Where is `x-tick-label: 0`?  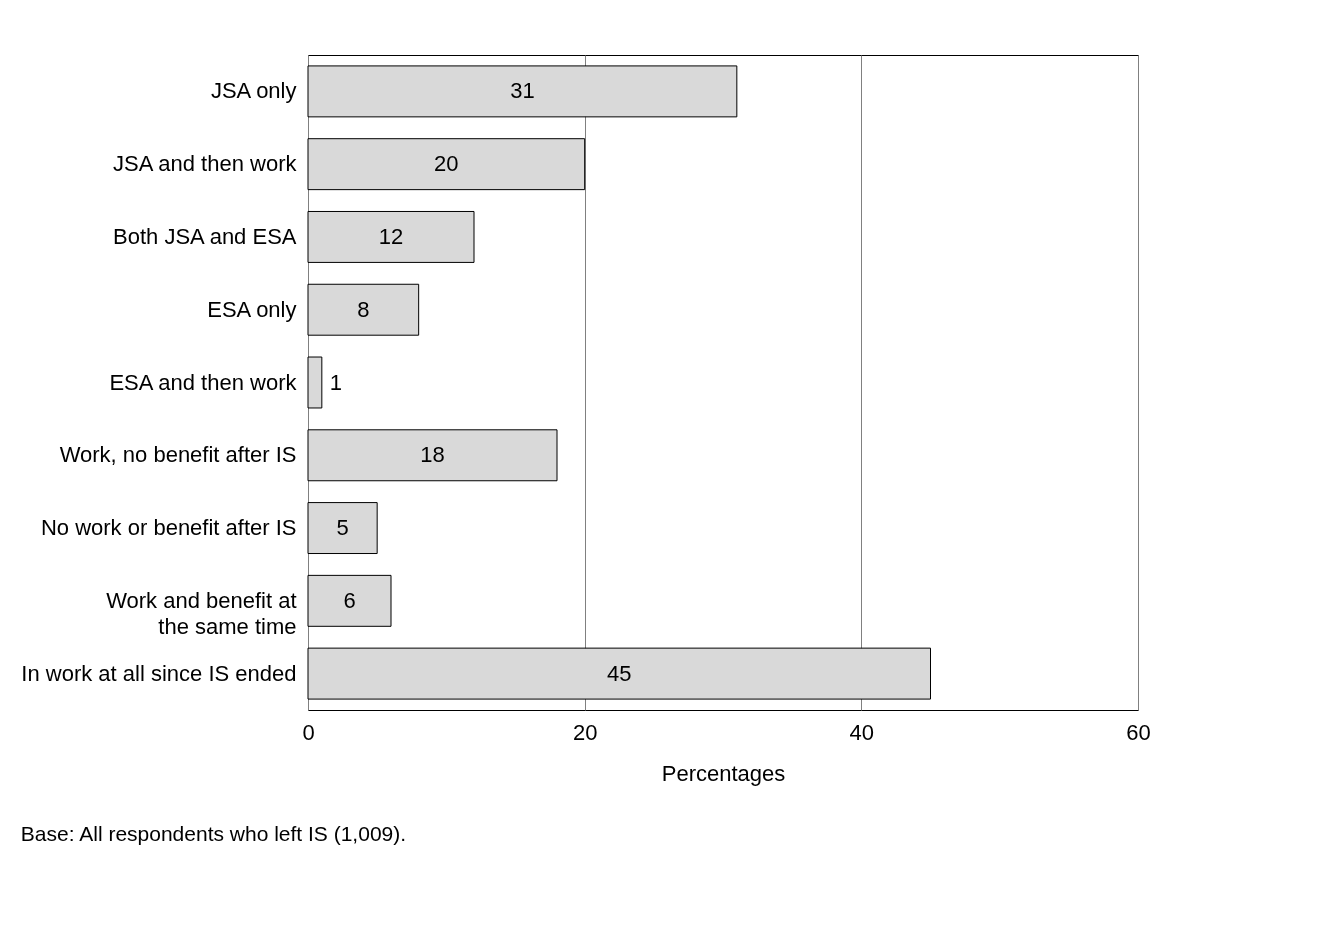
x-tick-label: 0 is located at coordinates (308, 732).